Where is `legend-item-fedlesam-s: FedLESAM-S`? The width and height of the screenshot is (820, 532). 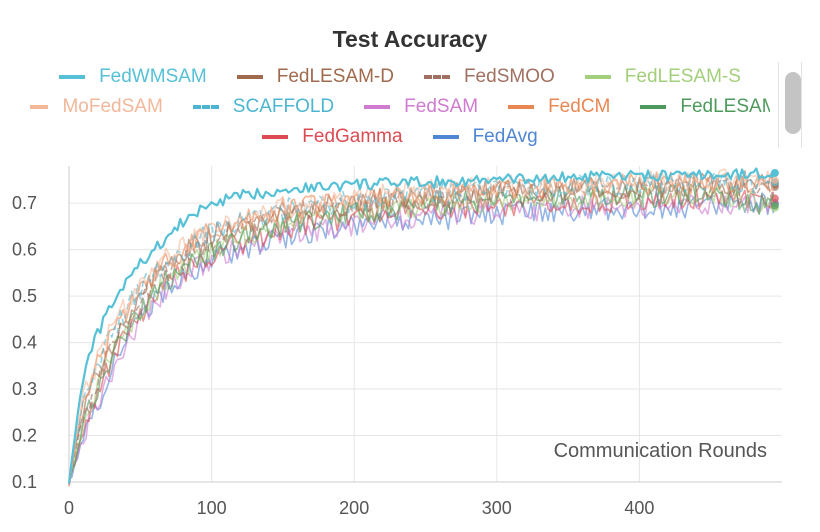 legend-item-fedlesam-s: FedLESAM-S is located at coordinates (662, 77).